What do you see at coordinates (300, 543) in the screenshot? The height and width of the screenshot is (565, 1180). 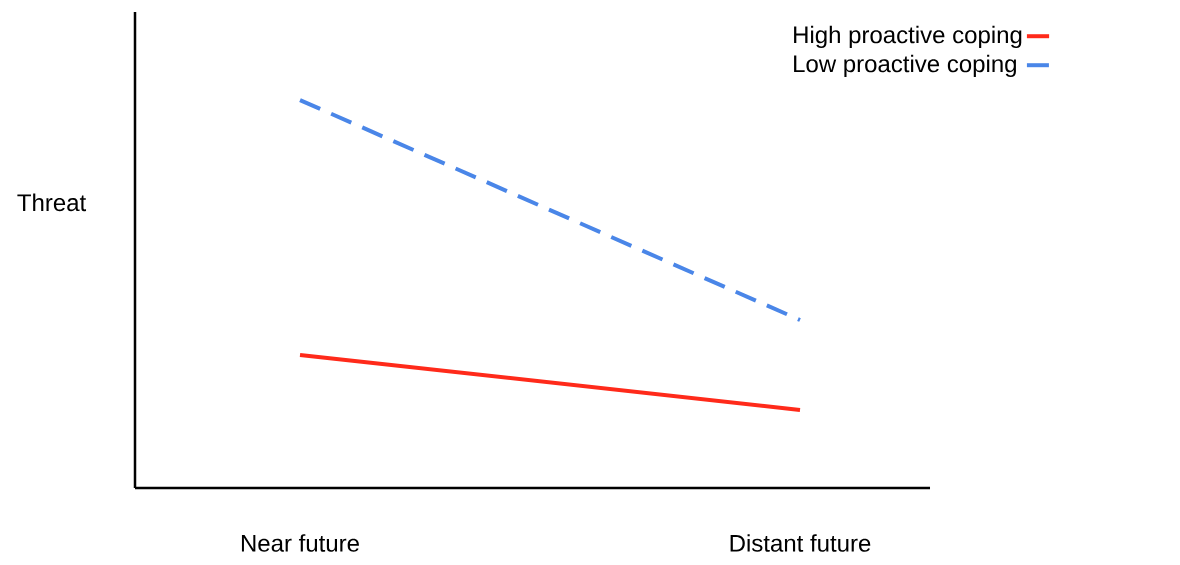 I see `x-tick-label: Near future` at bounding box center [300, 543].